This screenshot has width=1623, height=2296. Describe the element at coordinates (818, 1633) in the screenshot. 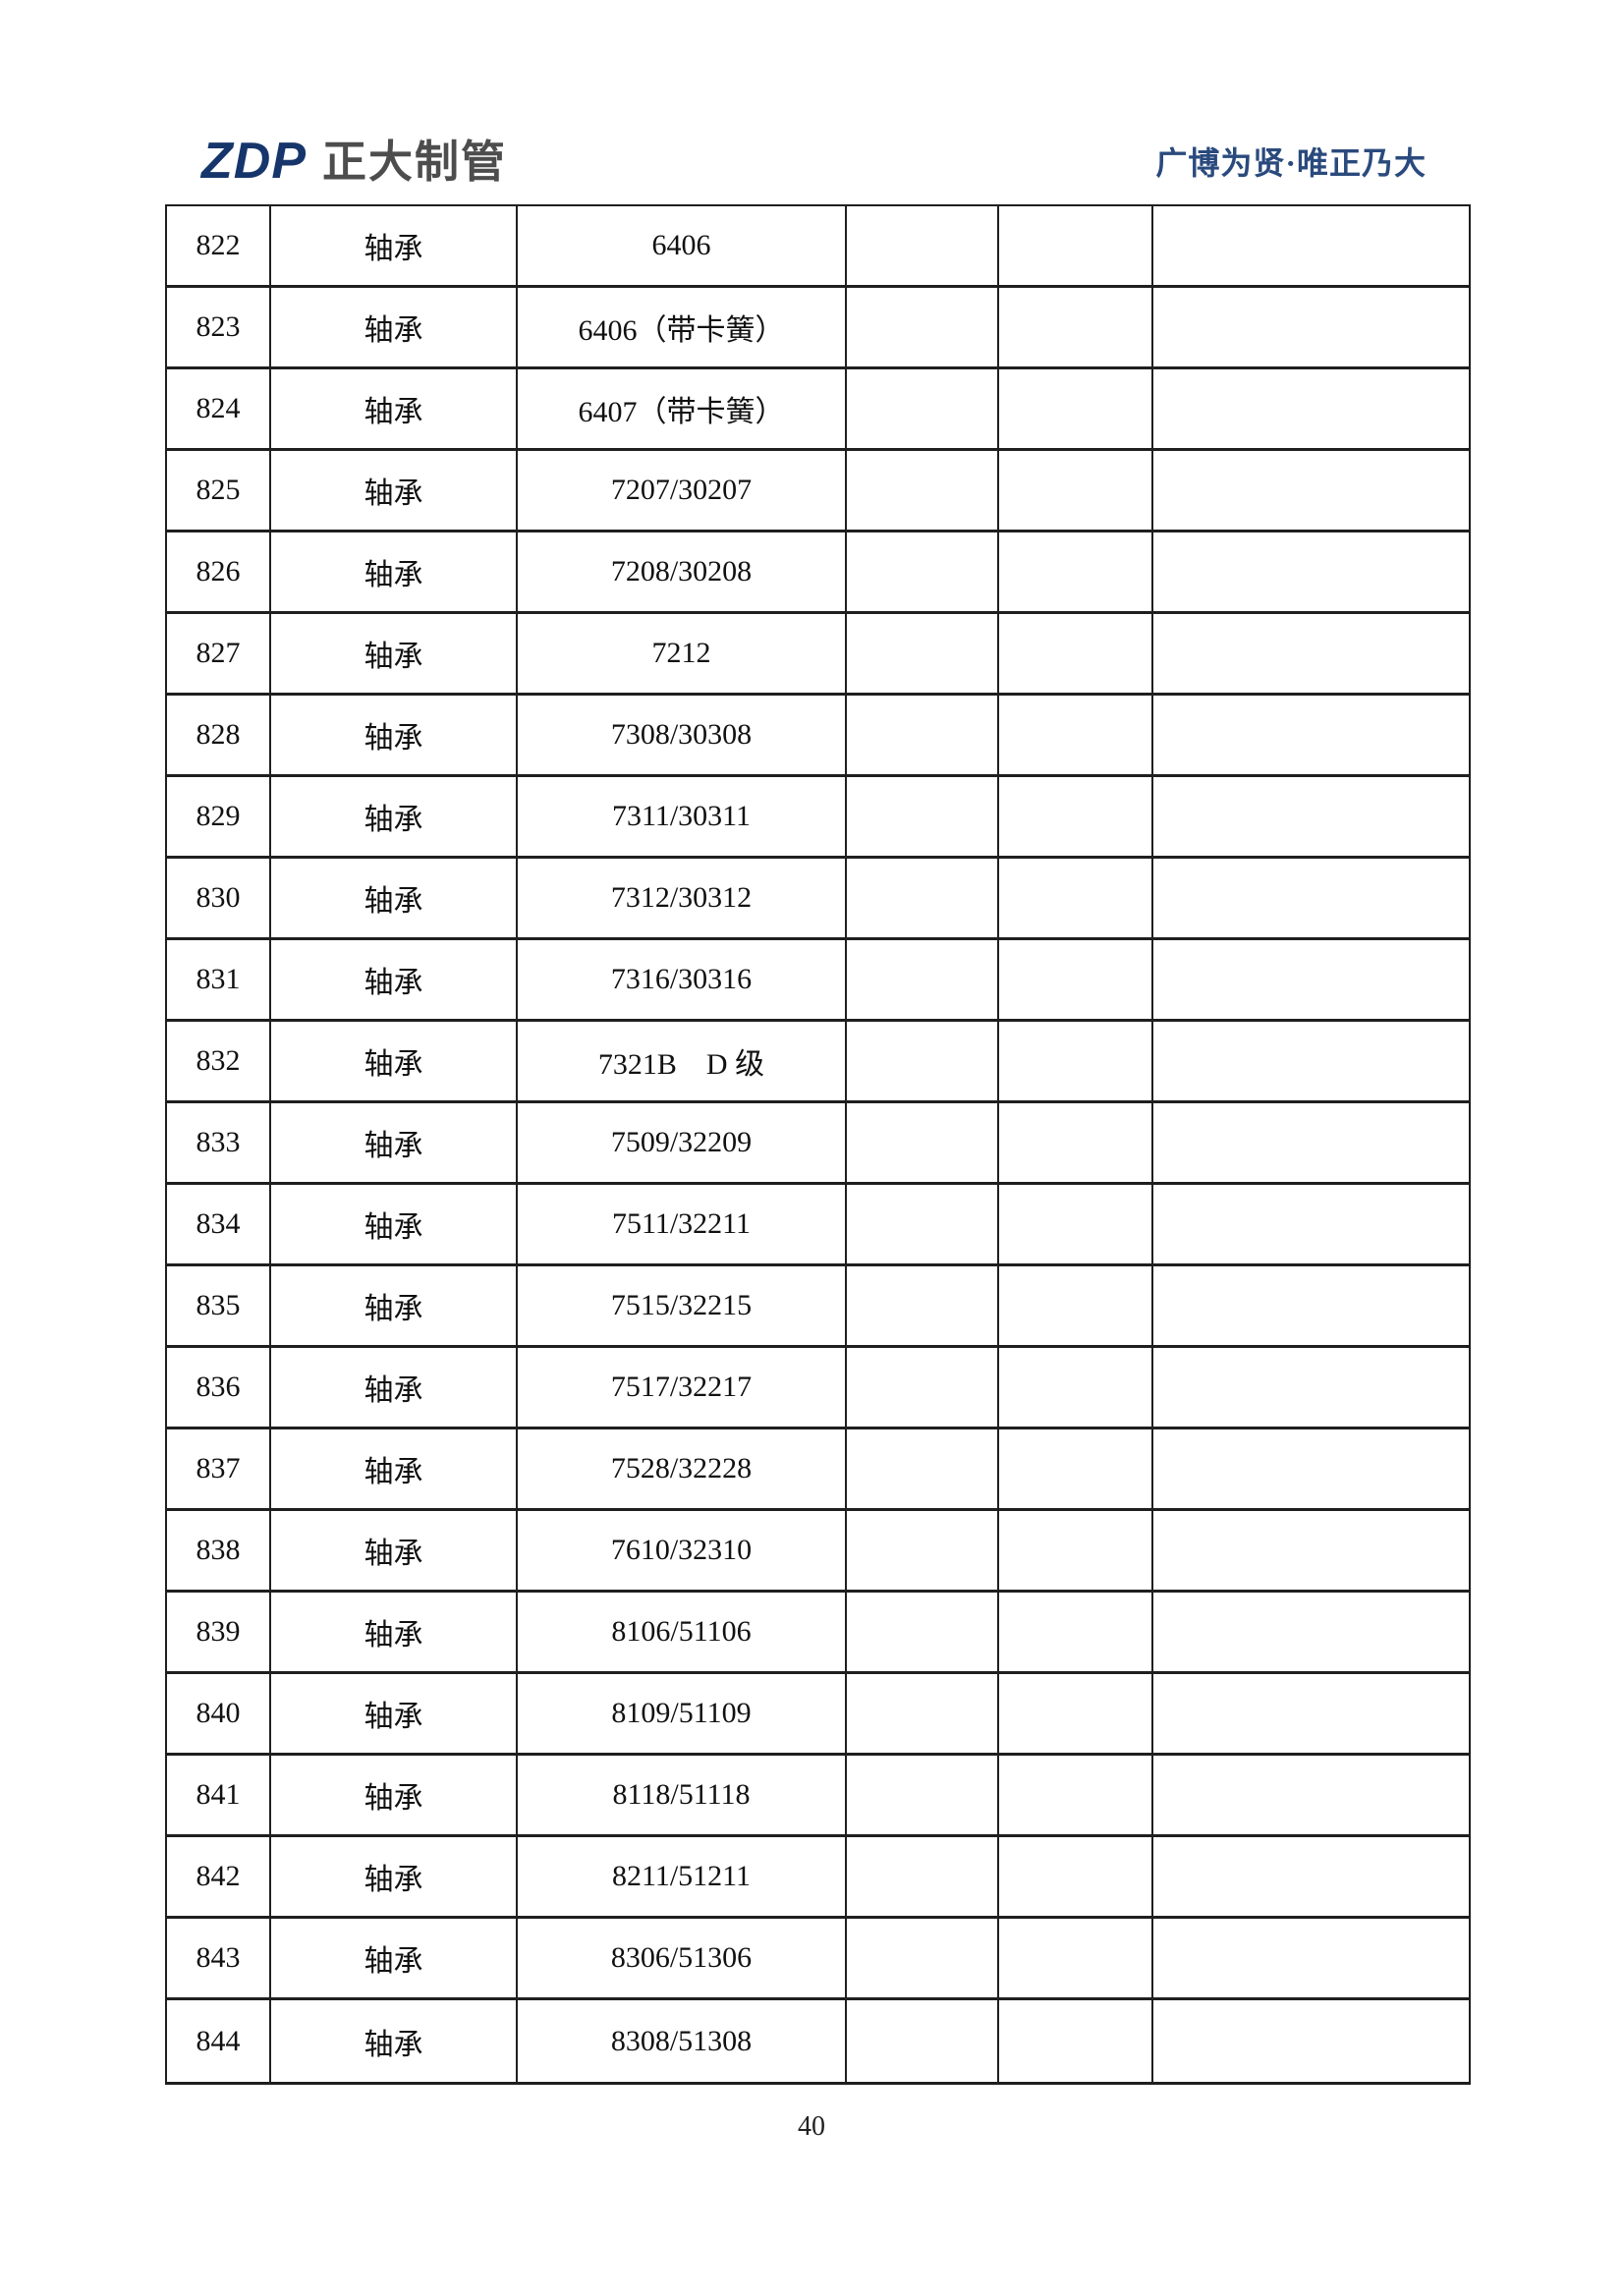

I see `table-row: 839 轴承 8106/51106` at that location.